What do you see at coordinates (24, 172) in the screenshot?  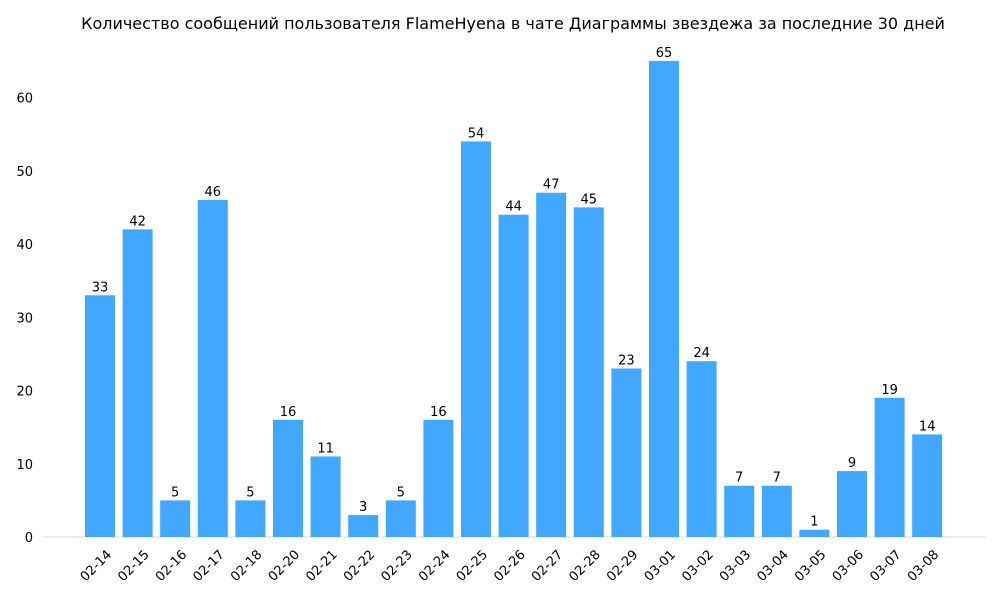 I see `y-tick-label: 50` at bounding box center [24, 172].